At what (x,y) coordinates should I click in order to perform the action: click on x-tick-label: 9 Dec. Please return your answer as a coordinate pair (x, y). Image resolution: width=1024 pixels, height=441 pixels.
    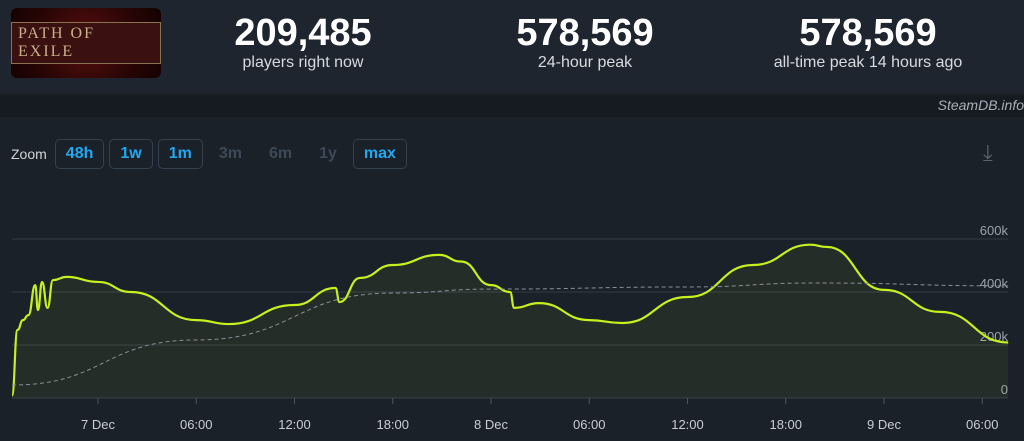
    Looking at the image, I should click on (884, 424).